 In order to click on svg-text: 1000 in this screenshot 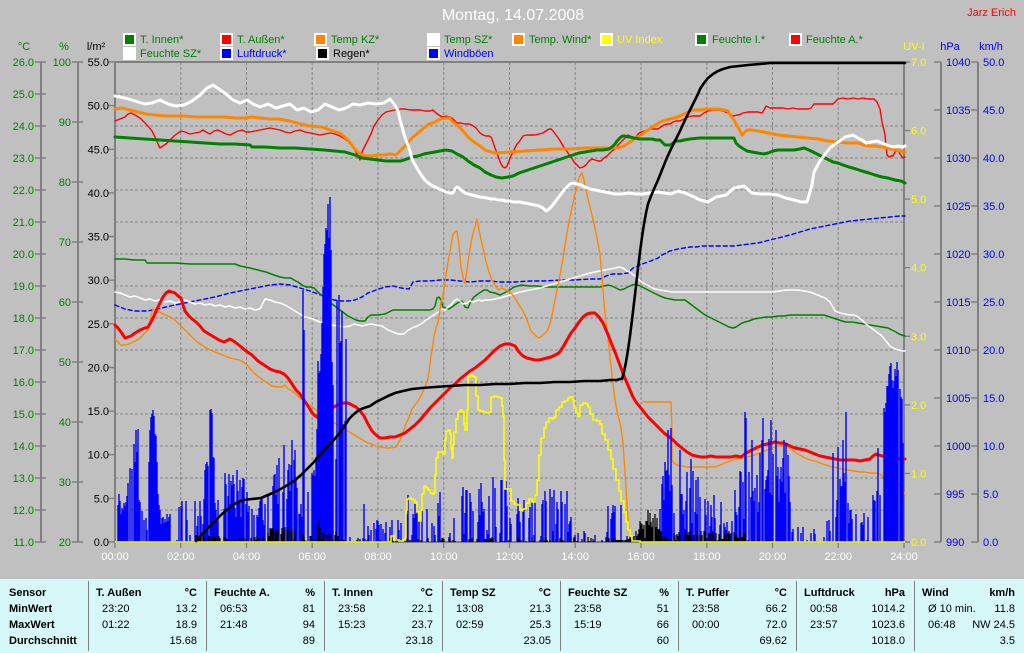, I will do `click(958, 447)`.